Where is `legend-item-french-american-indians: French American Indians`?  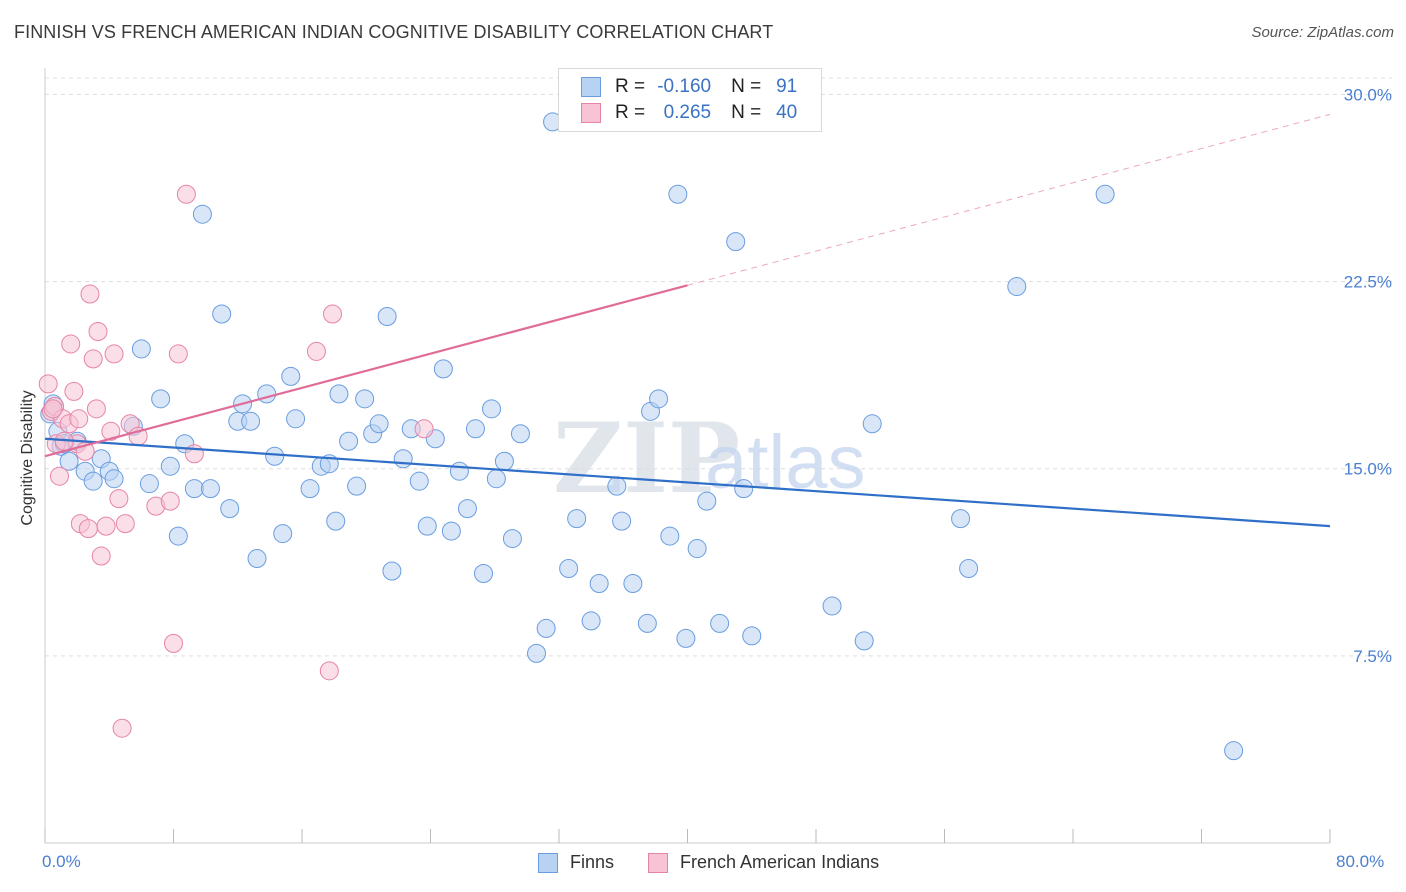
legend-item-french-american-indians: French American Indians is located at coordinates (763, 862).